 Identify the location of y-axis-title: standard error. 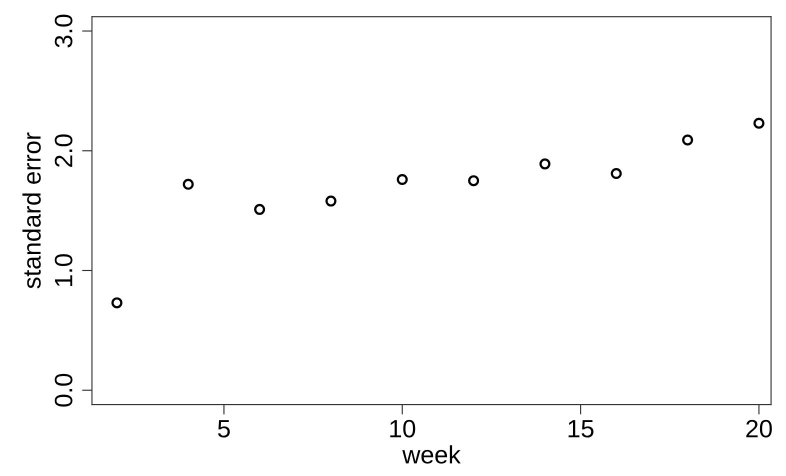
(31, 210).